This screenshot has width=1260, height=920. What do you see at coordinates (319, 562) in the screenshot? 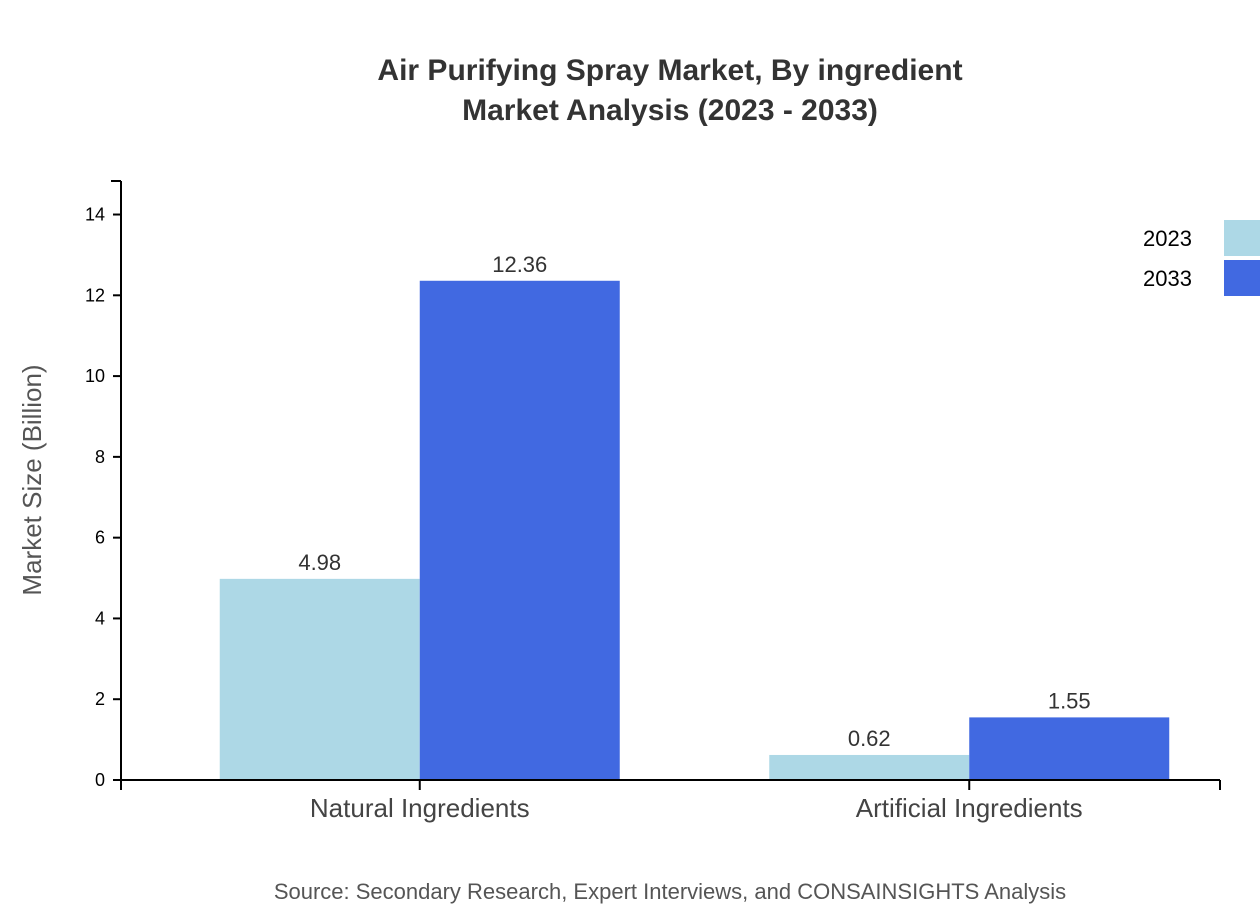
I see `data-label: 4.98` at bounding box center [319, 562].